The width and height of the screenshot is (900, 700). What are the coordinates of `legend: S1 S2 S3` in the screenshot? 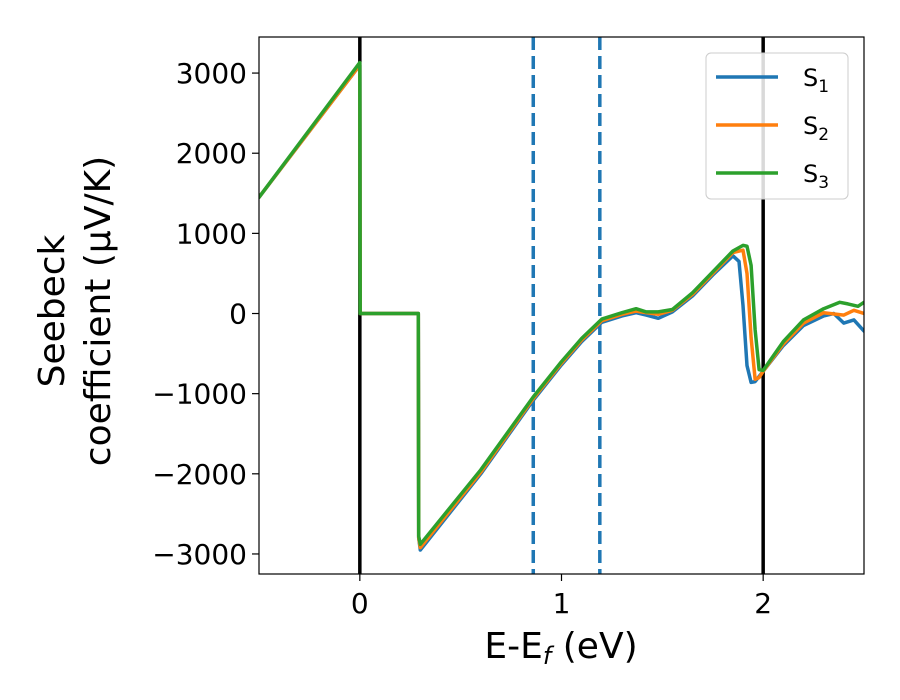 It's located at (777, 126).